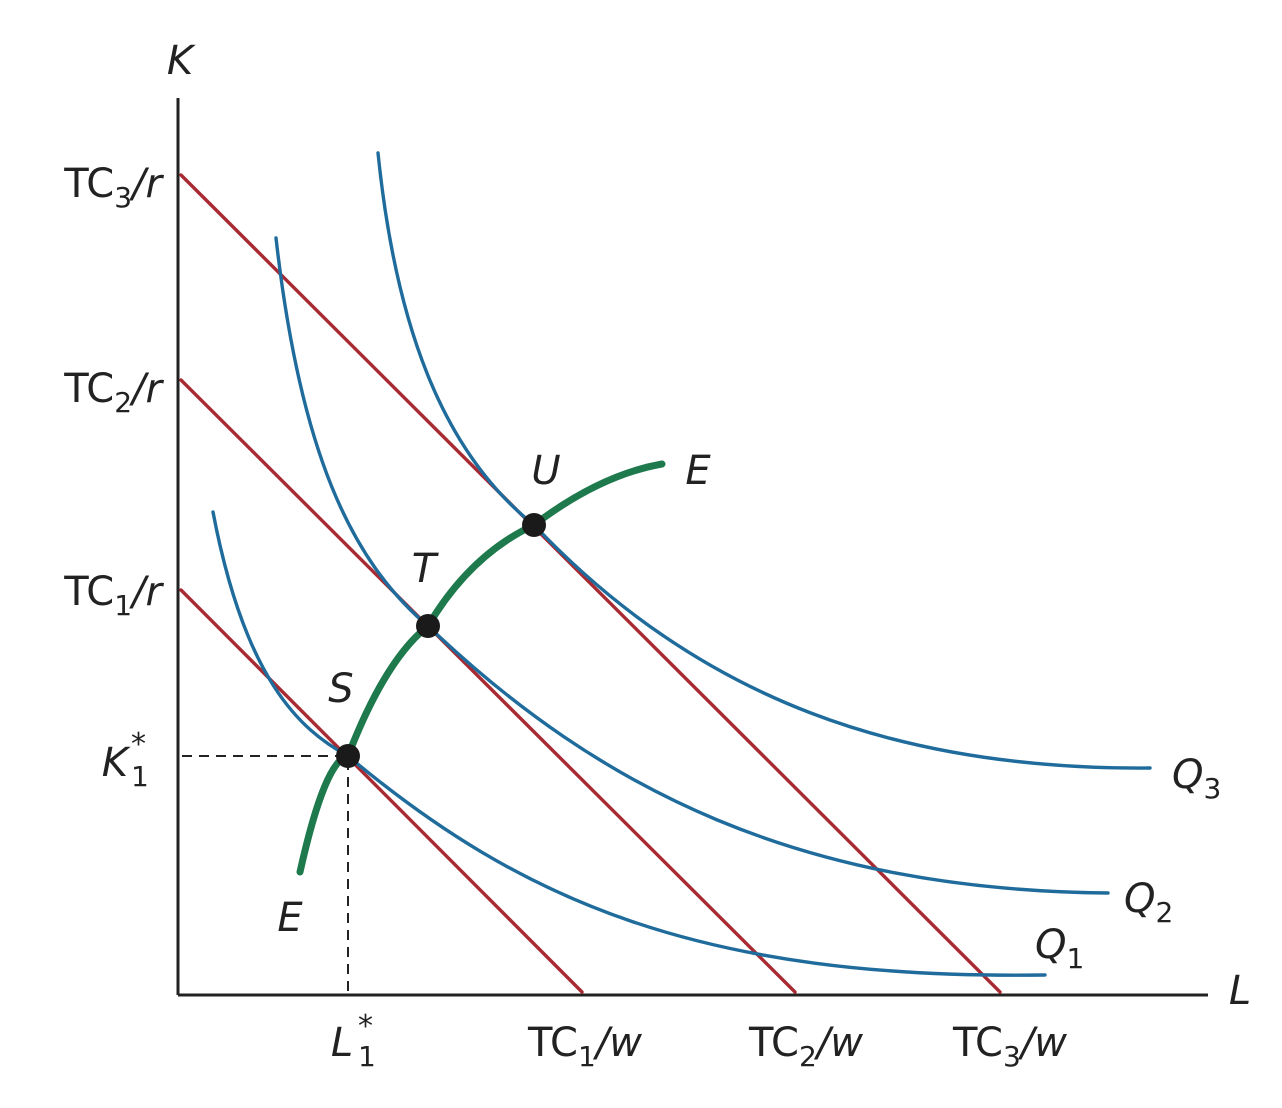  I want to click on optimum-guides, so click(265, 873).